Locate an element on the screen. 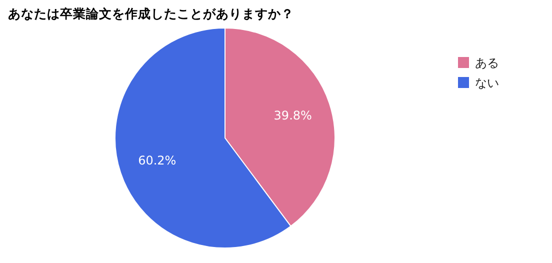 This screenshot has height=263, width=552. data-label: 39.8% is located at coordinates (293, 115).